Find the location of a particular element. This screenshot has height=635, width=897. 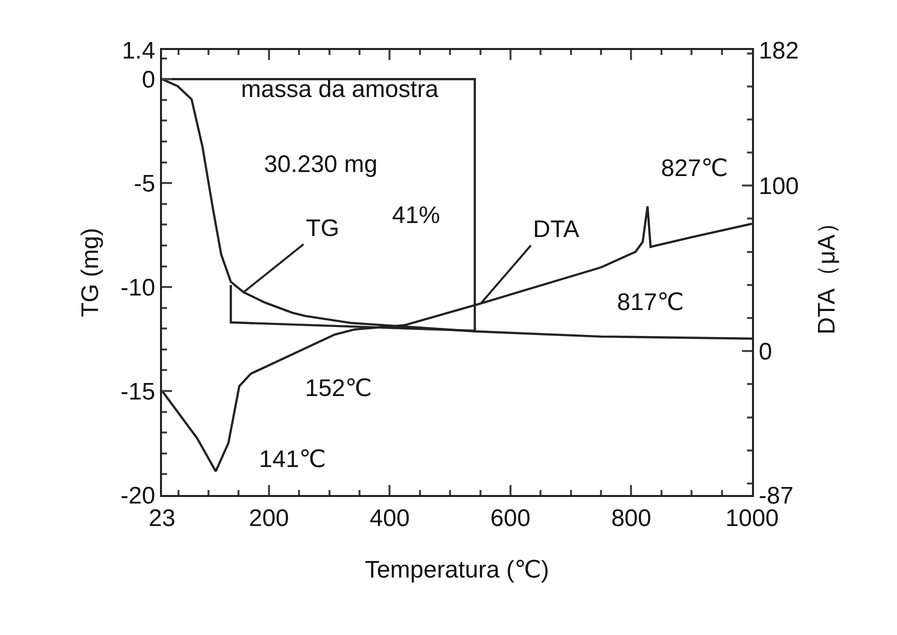

annotation: 817℃ is located at coordinates (650, 302).